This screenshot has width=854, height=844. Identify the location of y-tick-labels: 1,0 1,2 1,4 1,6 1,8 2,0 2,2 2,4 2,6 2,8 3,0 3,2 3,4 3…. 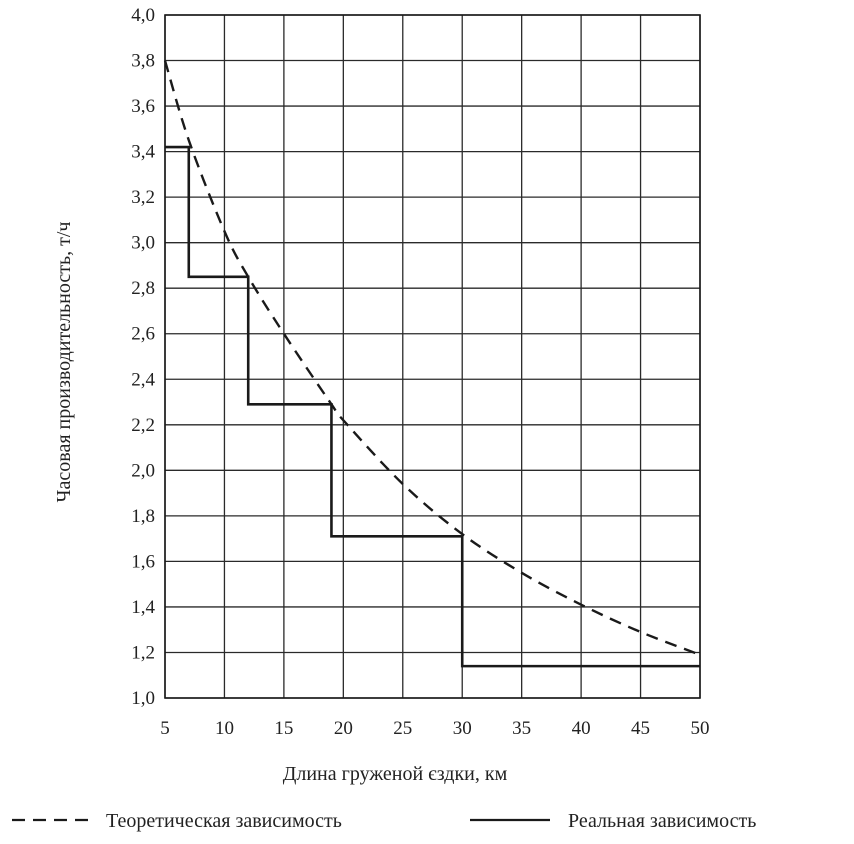
(143, 357).